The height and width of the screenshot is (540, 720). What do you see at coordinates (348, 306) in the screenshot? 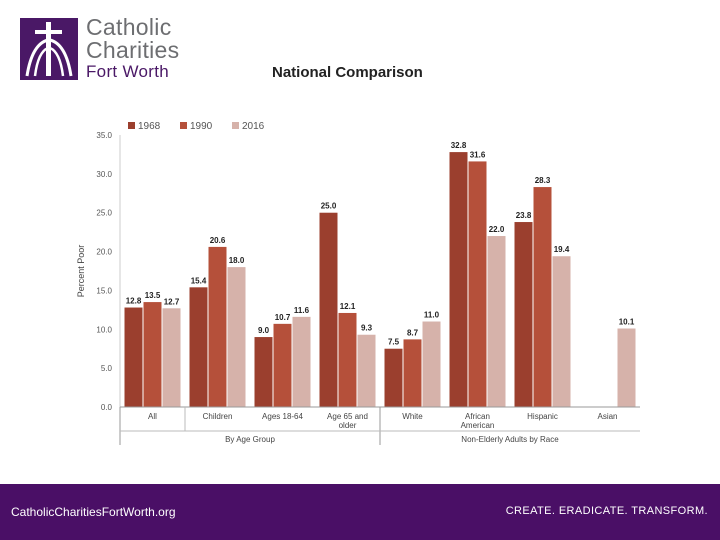
I see `data-label: 12.1` at bounding box center [348, 306].